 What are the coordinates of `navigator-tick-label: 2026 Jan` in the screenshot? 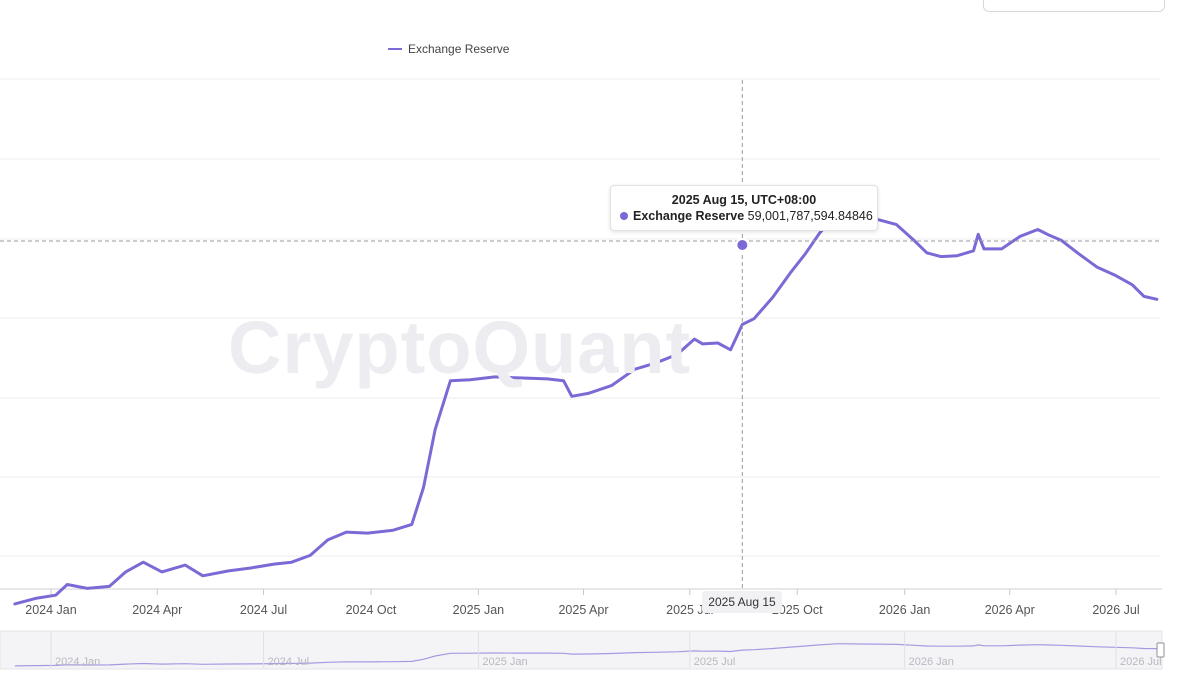 It's located at (931, 662).